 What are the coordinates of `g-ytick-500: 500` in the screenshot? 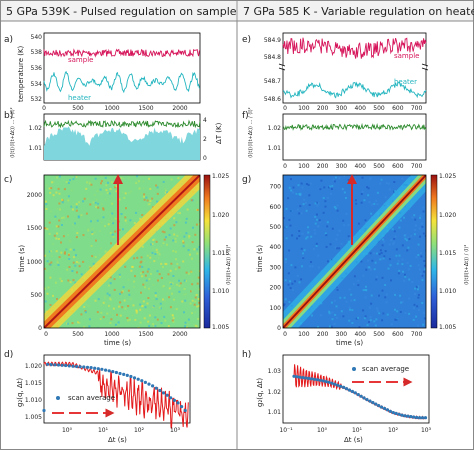 It's located at (276, 227).